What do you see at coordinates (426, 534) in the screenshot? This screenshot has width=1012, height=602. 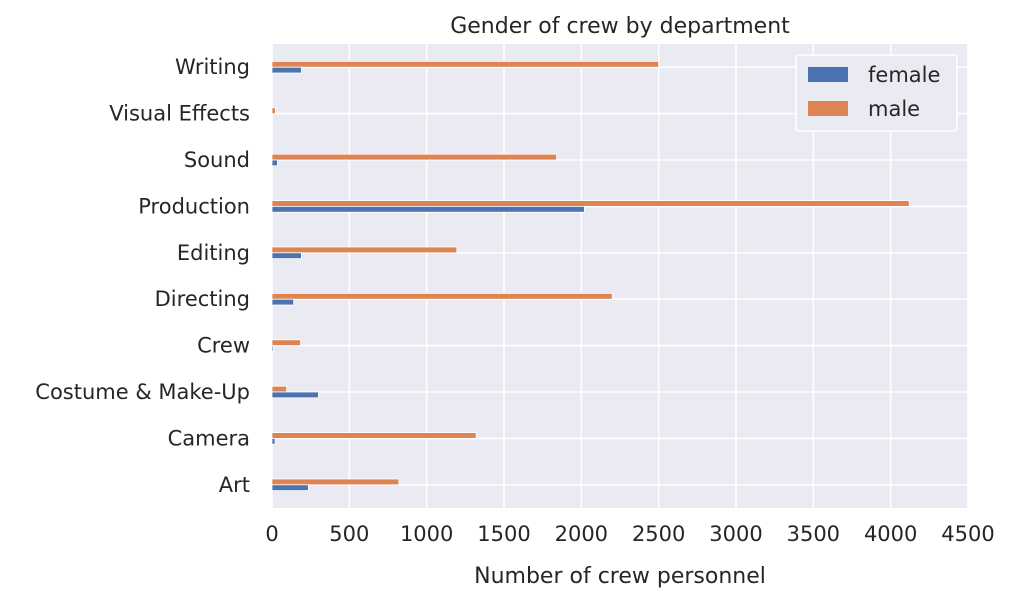 I see `x-tick-label: 1000` at bounding box center [426, 534].